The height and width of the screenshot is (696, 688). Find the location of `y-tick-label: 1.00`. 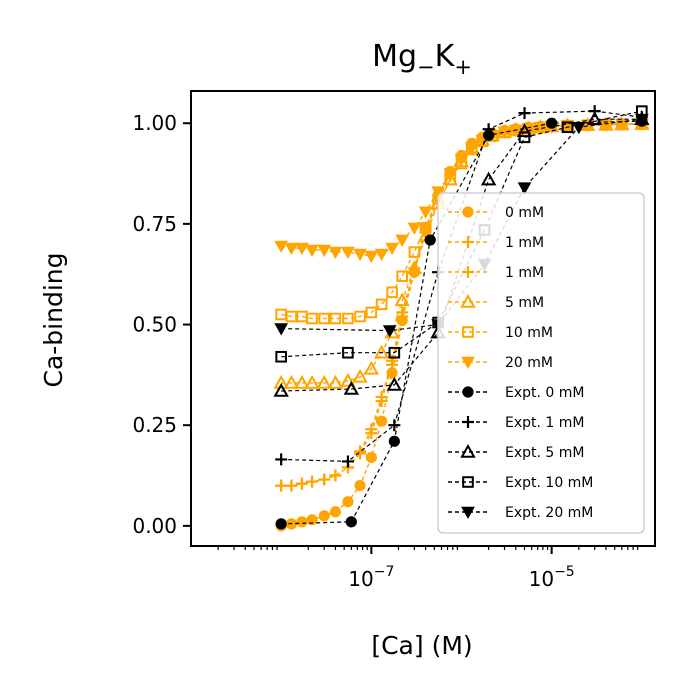

y-tick-label: 1.00 is located at coordinates (154, 123).